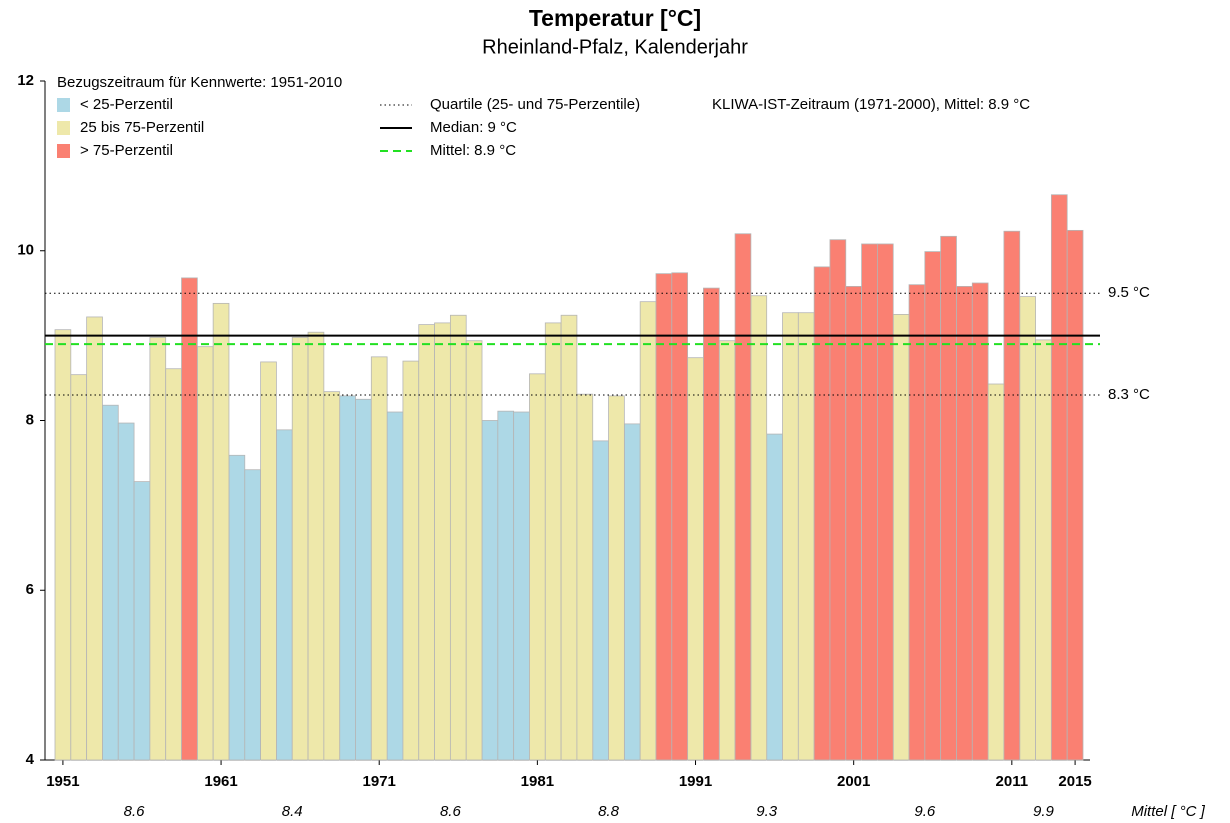 The height and width of the screenshot is (823, 1230). What do you see at coordinates (1168, 811) in the screenshot?
I see `period-means-label: Mittel [ °C ]` at bounding box center [1168, 811].